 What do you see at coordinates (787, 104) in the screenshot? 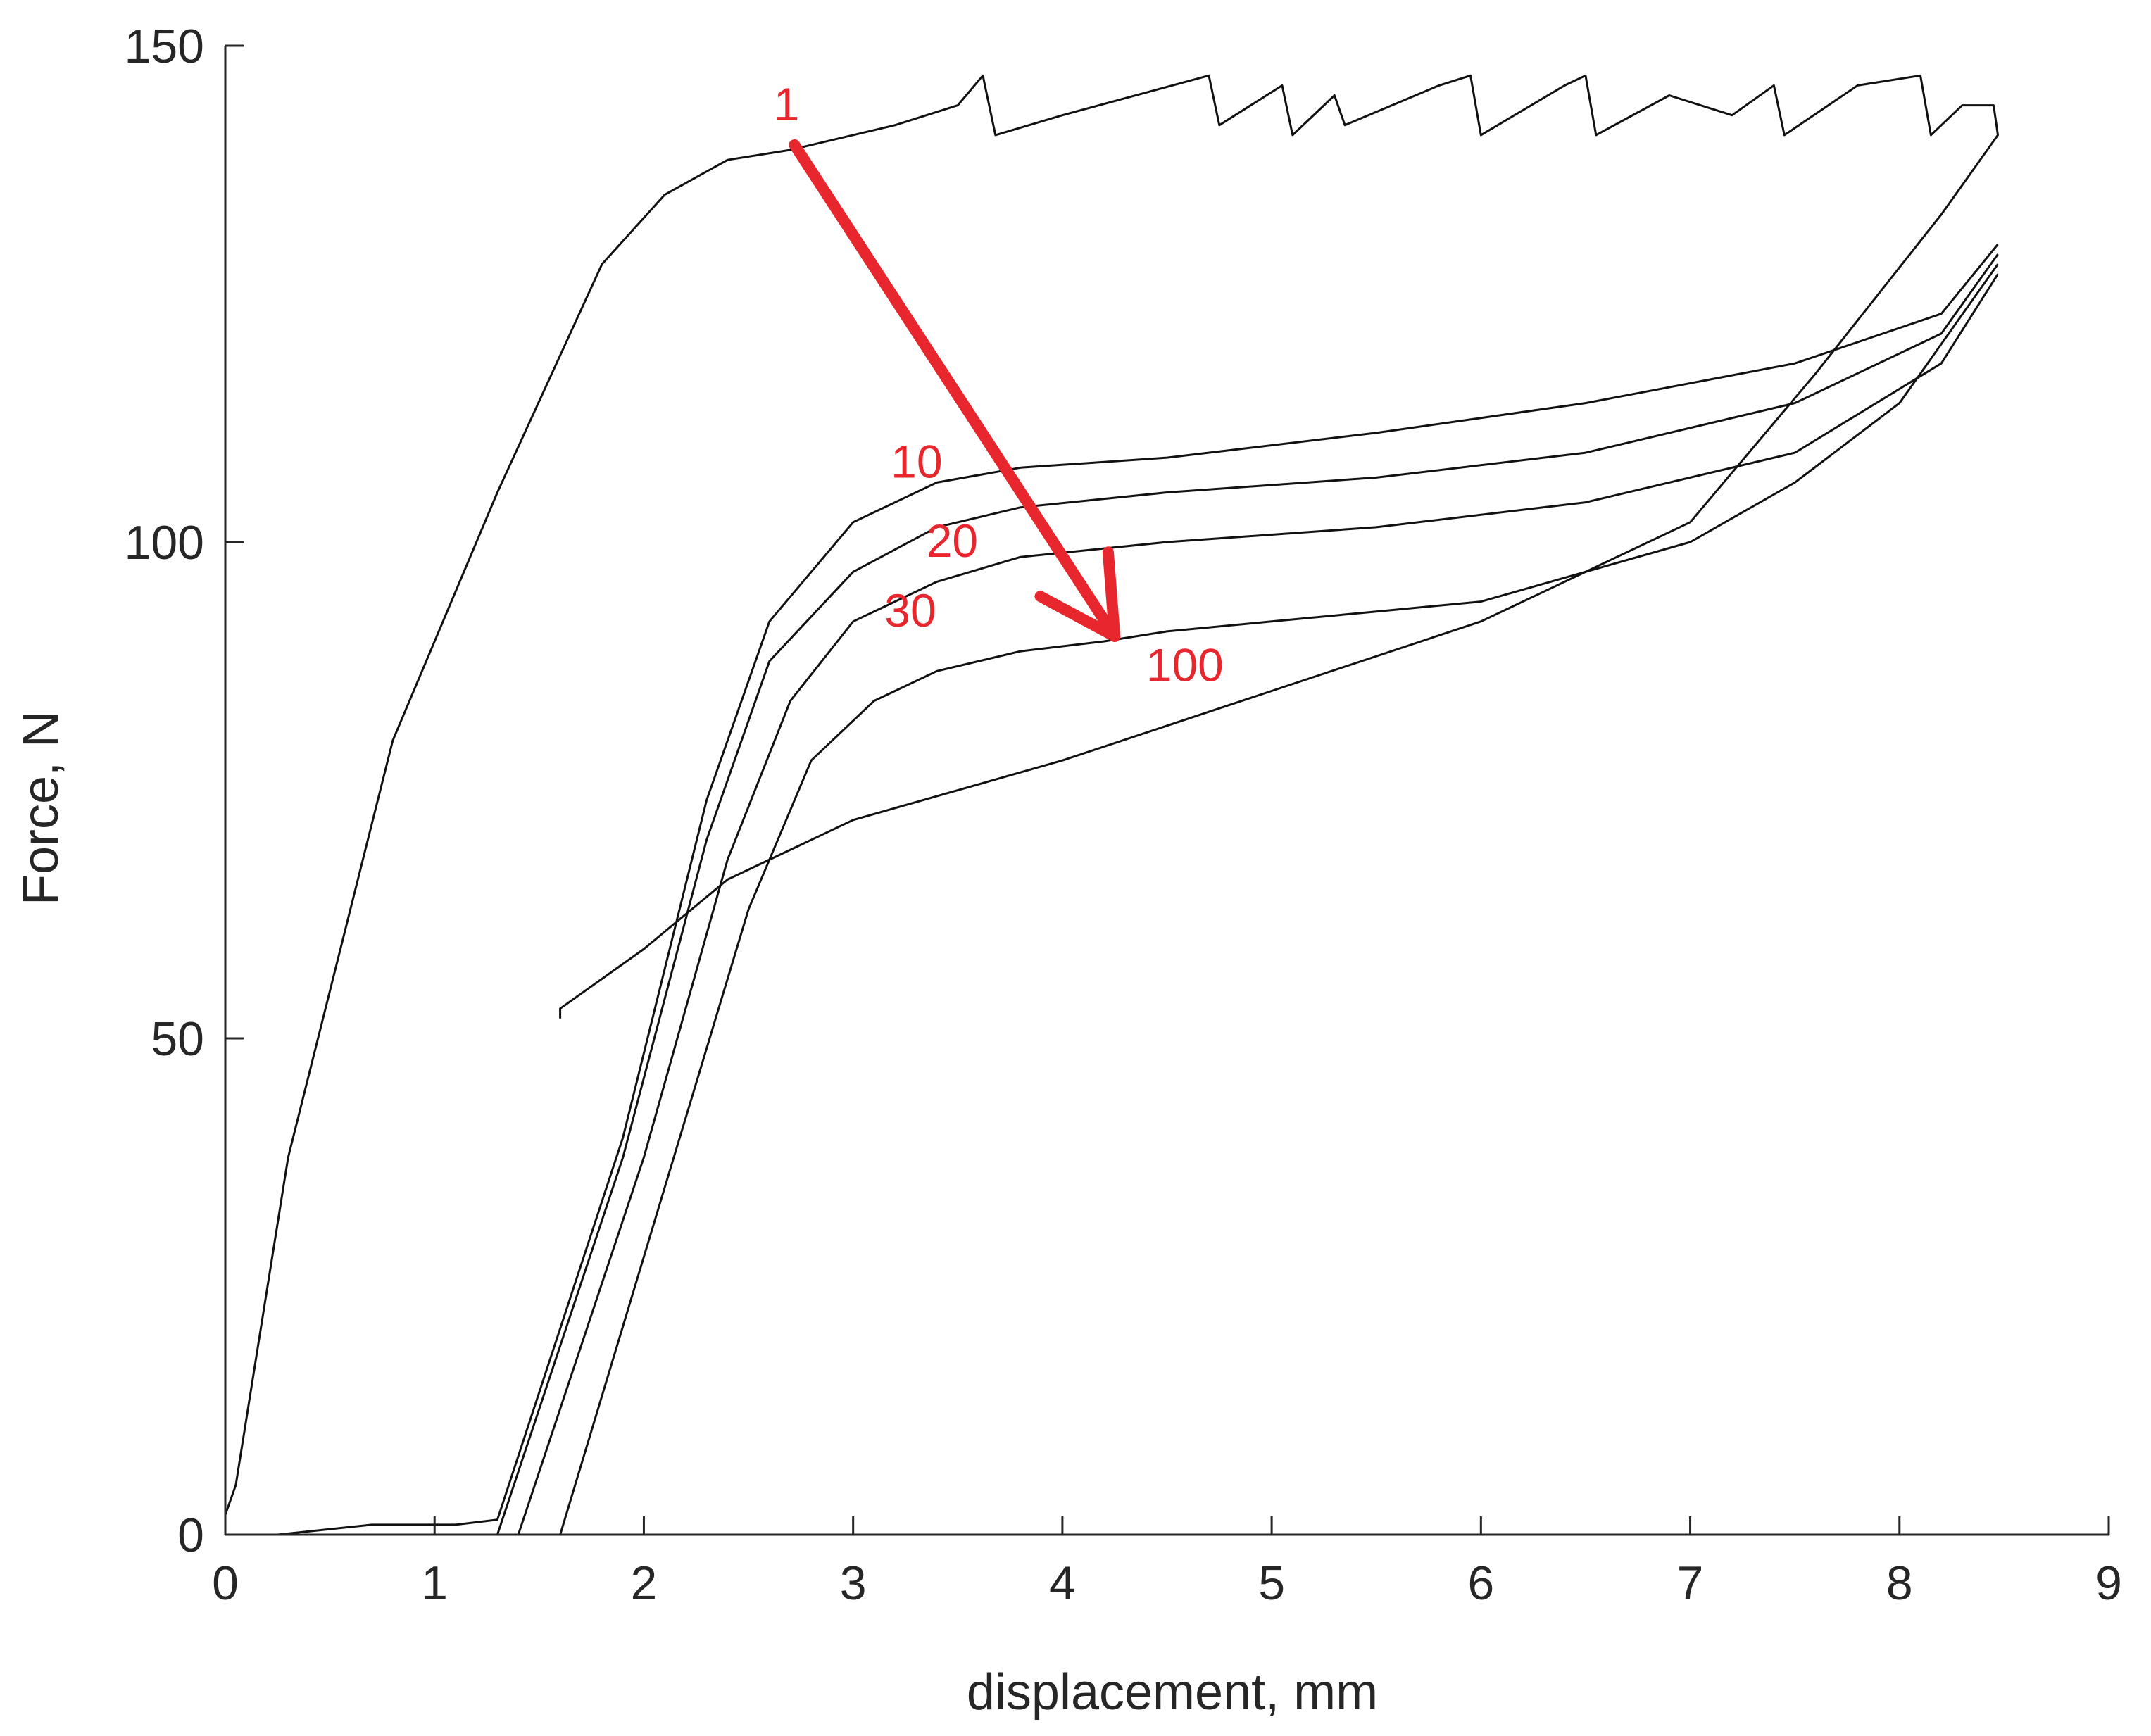
I see `annotation-label: 1` at bounding box center [787, 104].